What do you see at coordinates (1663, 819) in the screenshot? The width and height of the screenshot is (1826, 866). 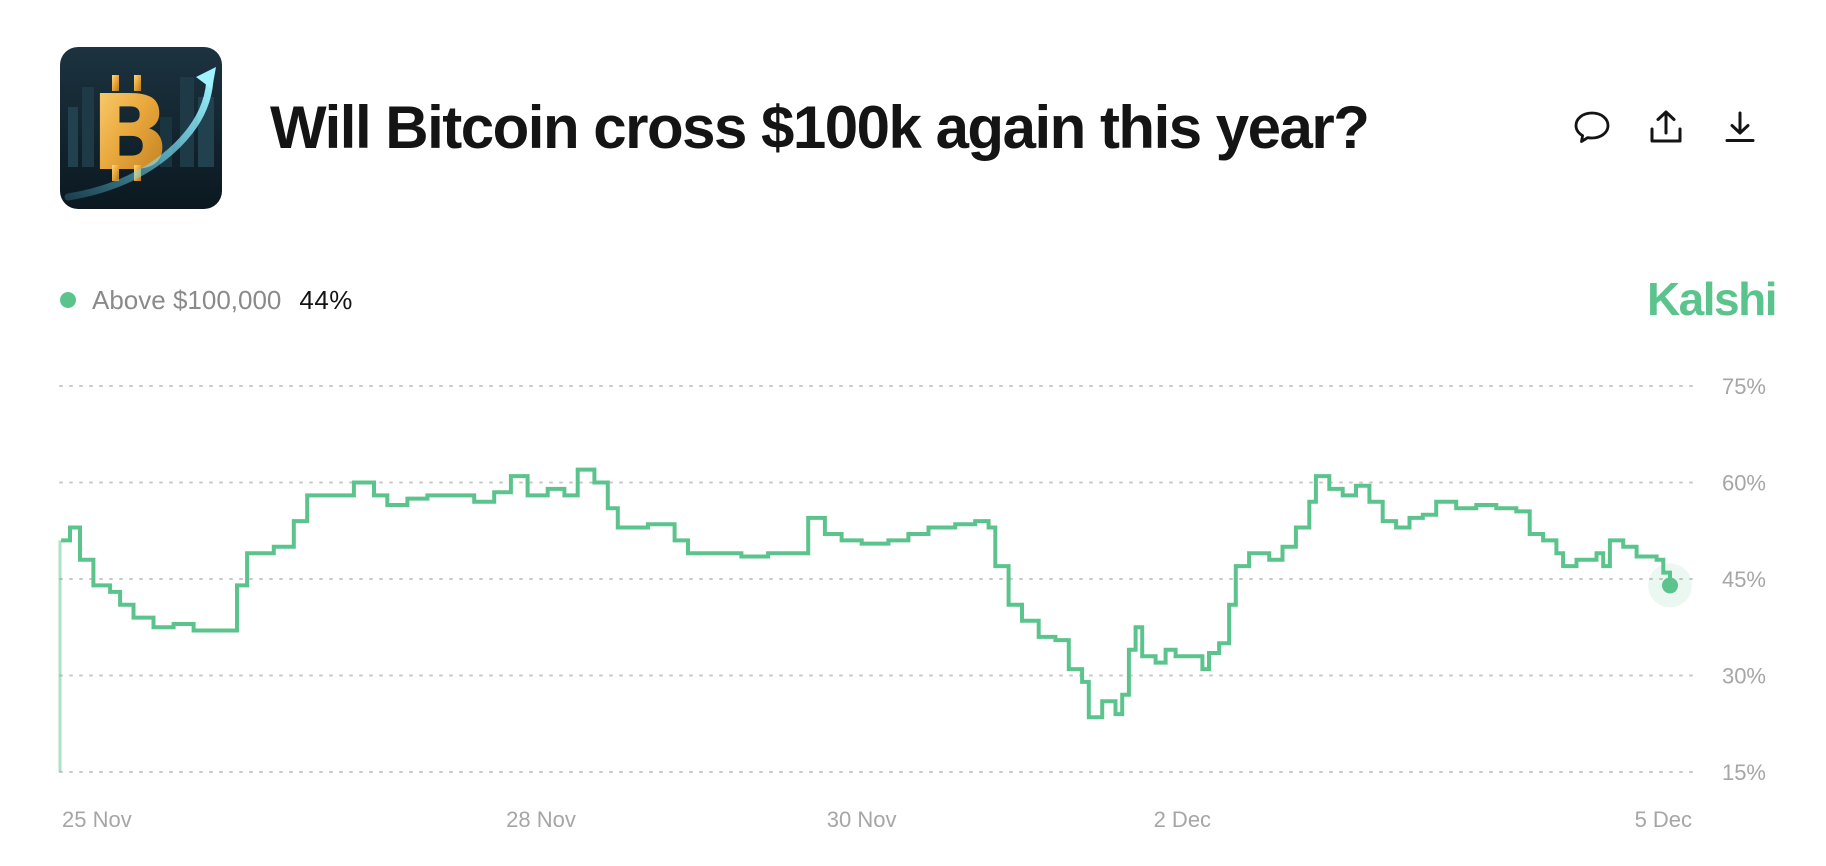 I see `x-tick-label: 5 Dec` at bounding box center [1663, 819].